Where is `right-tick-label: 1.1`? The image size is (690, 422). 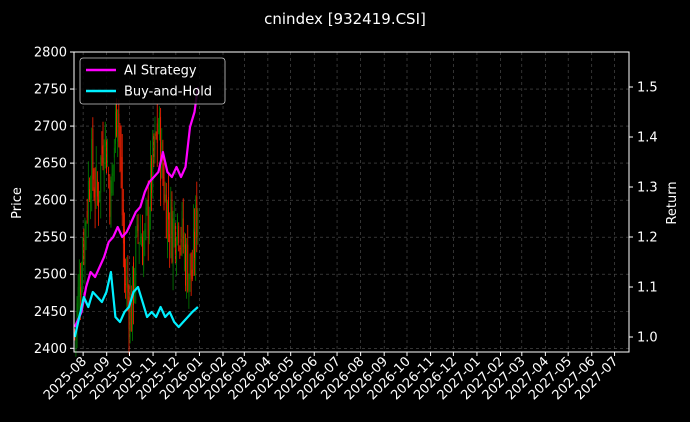 right-tick-label: 1.1 is located at coordinates (647, 288).